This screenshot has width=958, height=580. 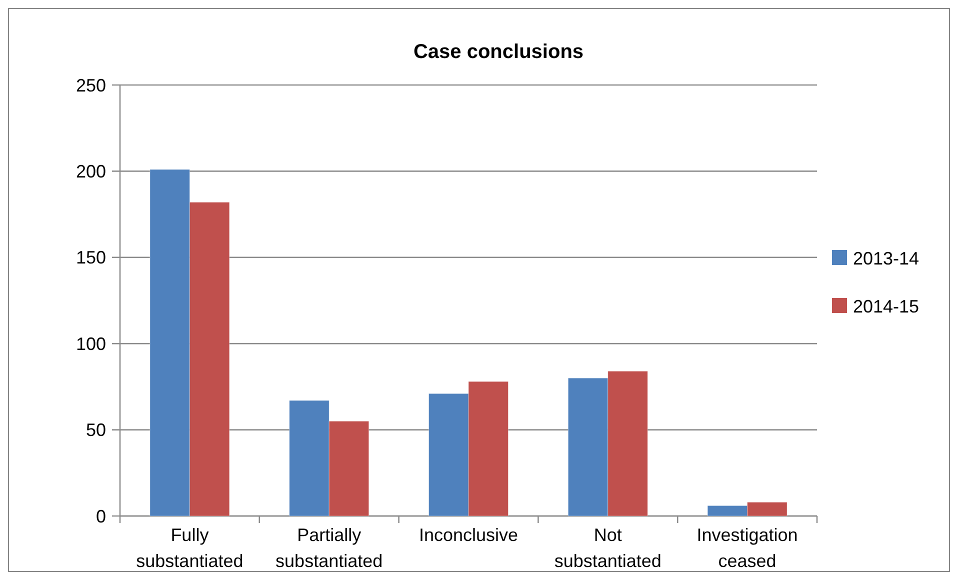 I want to click on y-tick-label: 250, so click(x=91, y=85).